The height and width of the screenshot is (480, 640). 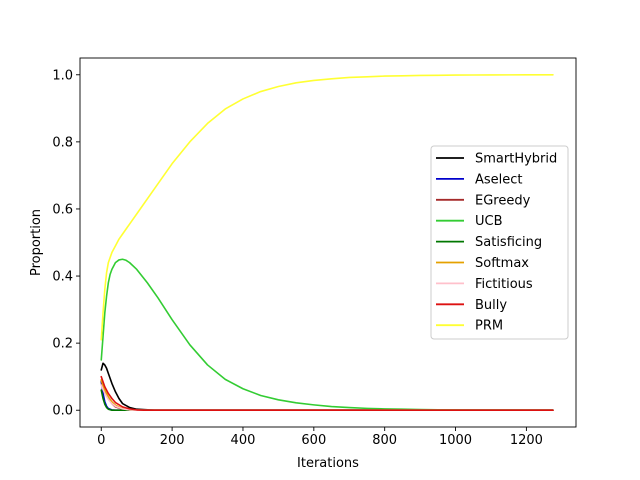 What do you see at coordinates (62, 209) in the screenshot?
I see `y-tick-label: 0.6` at bounding box center [62, 209].